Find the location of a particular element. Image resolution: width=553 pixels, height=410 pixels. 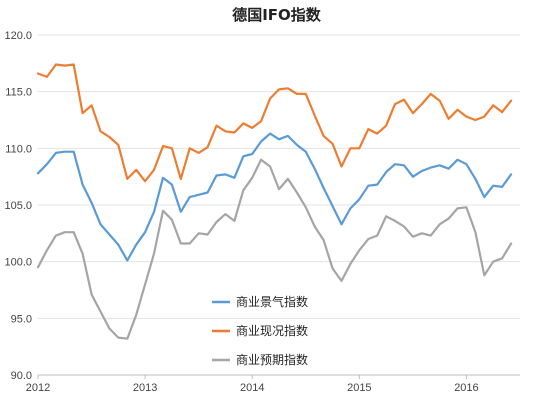

x-tick-label: 2015 is located at coordinates (359, 388).